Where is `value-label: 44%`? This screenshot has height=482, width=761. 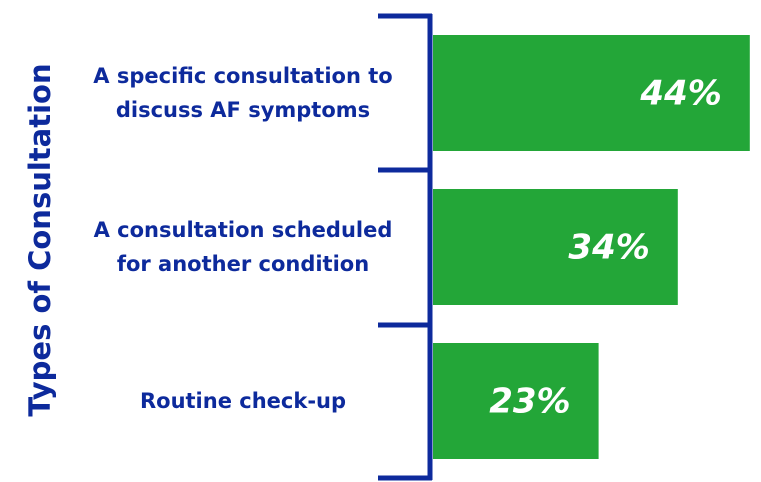
value-label: 44% is located at coordinates (680, 94).